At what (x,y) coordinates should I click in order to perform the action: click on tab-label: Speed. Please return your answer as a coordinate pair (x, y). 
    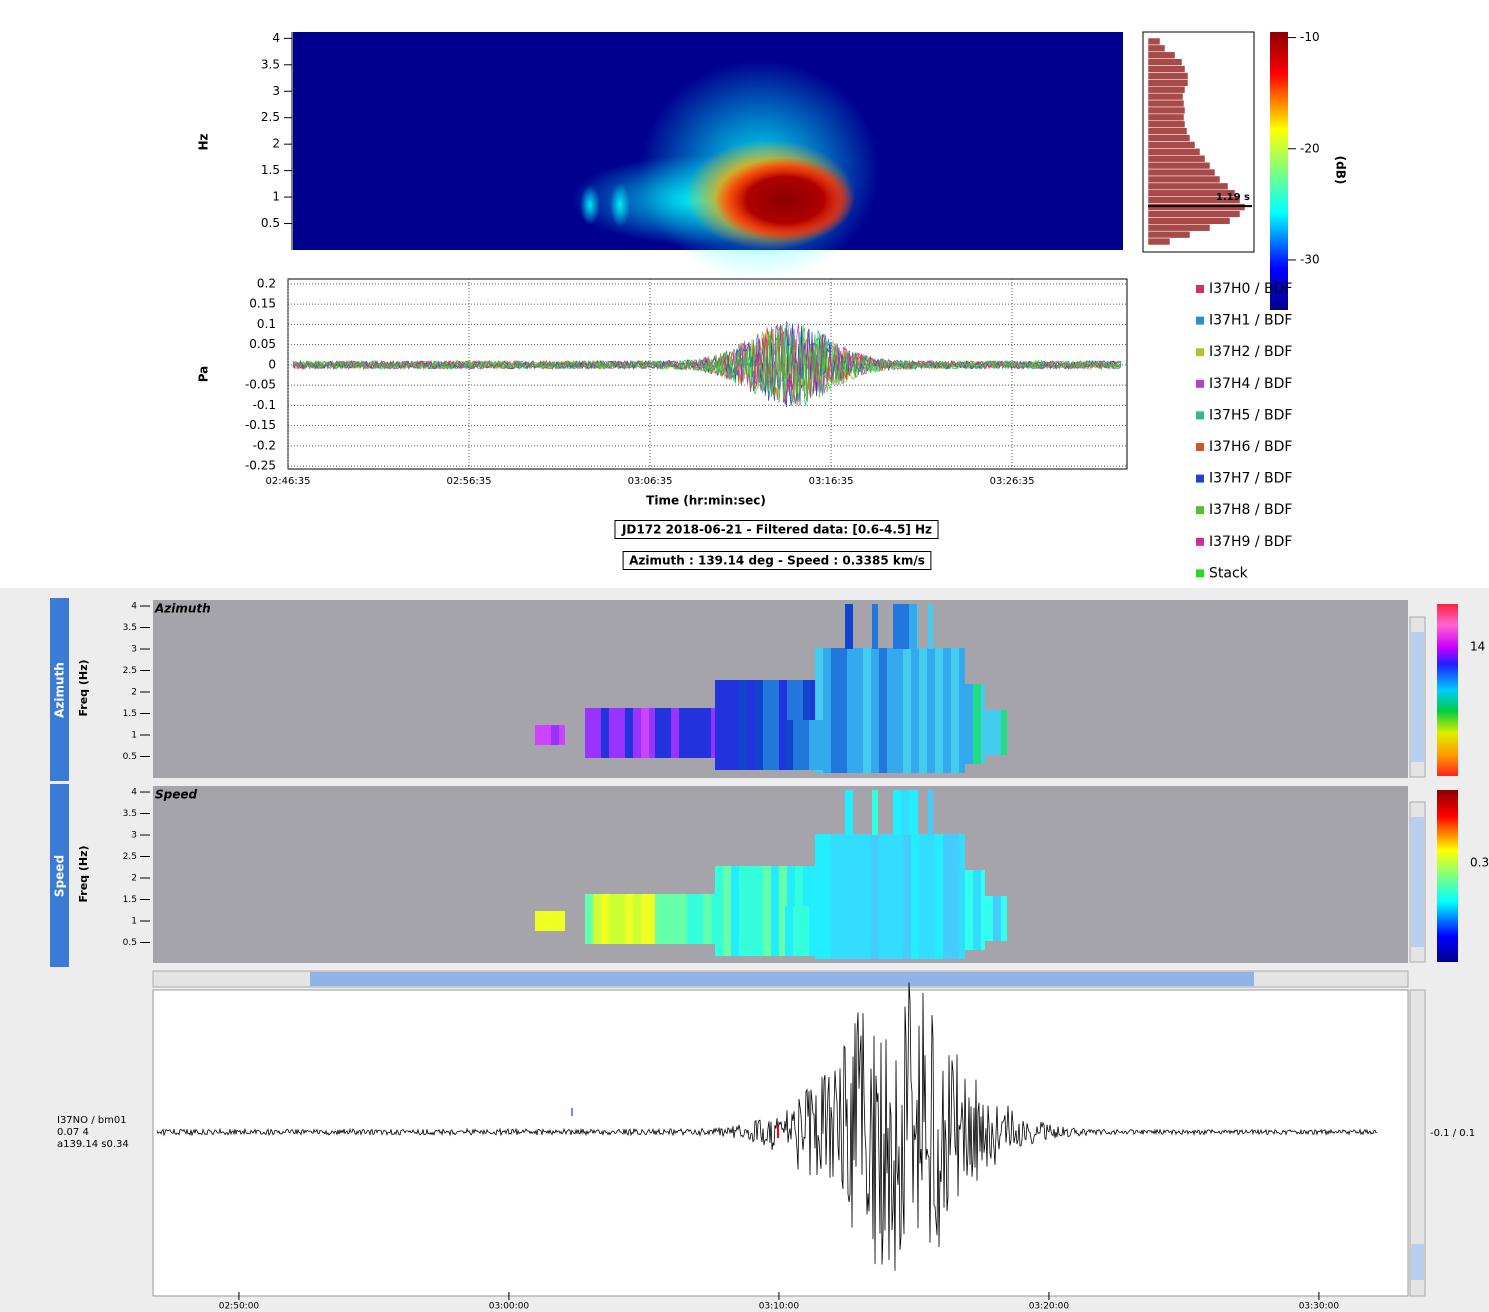
    Looking at the image, I should click on (60, 876).